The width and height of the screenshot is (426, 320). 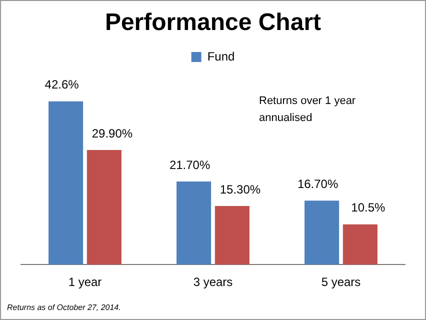 What do you see at coordinates (112, 133) in the screenshot?
I see `data-label: 29.90%` at bounding box center [112, 133].